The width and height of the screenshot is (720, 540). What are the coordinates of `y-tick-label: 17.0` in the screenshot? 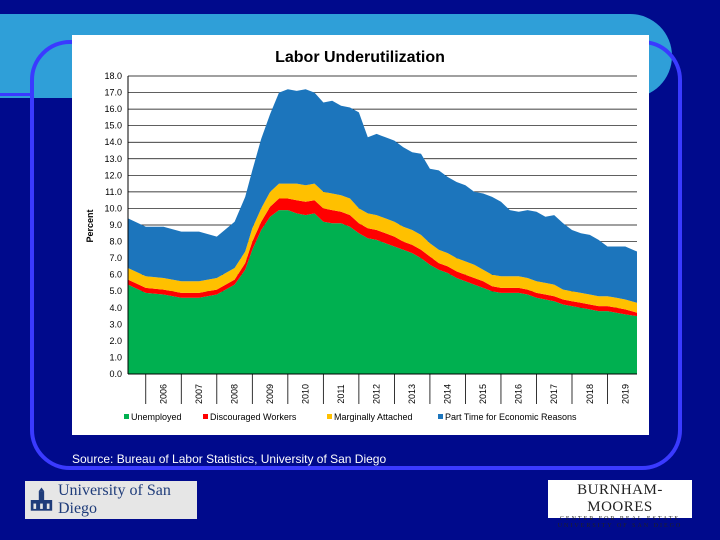 It's located at (113, 93).